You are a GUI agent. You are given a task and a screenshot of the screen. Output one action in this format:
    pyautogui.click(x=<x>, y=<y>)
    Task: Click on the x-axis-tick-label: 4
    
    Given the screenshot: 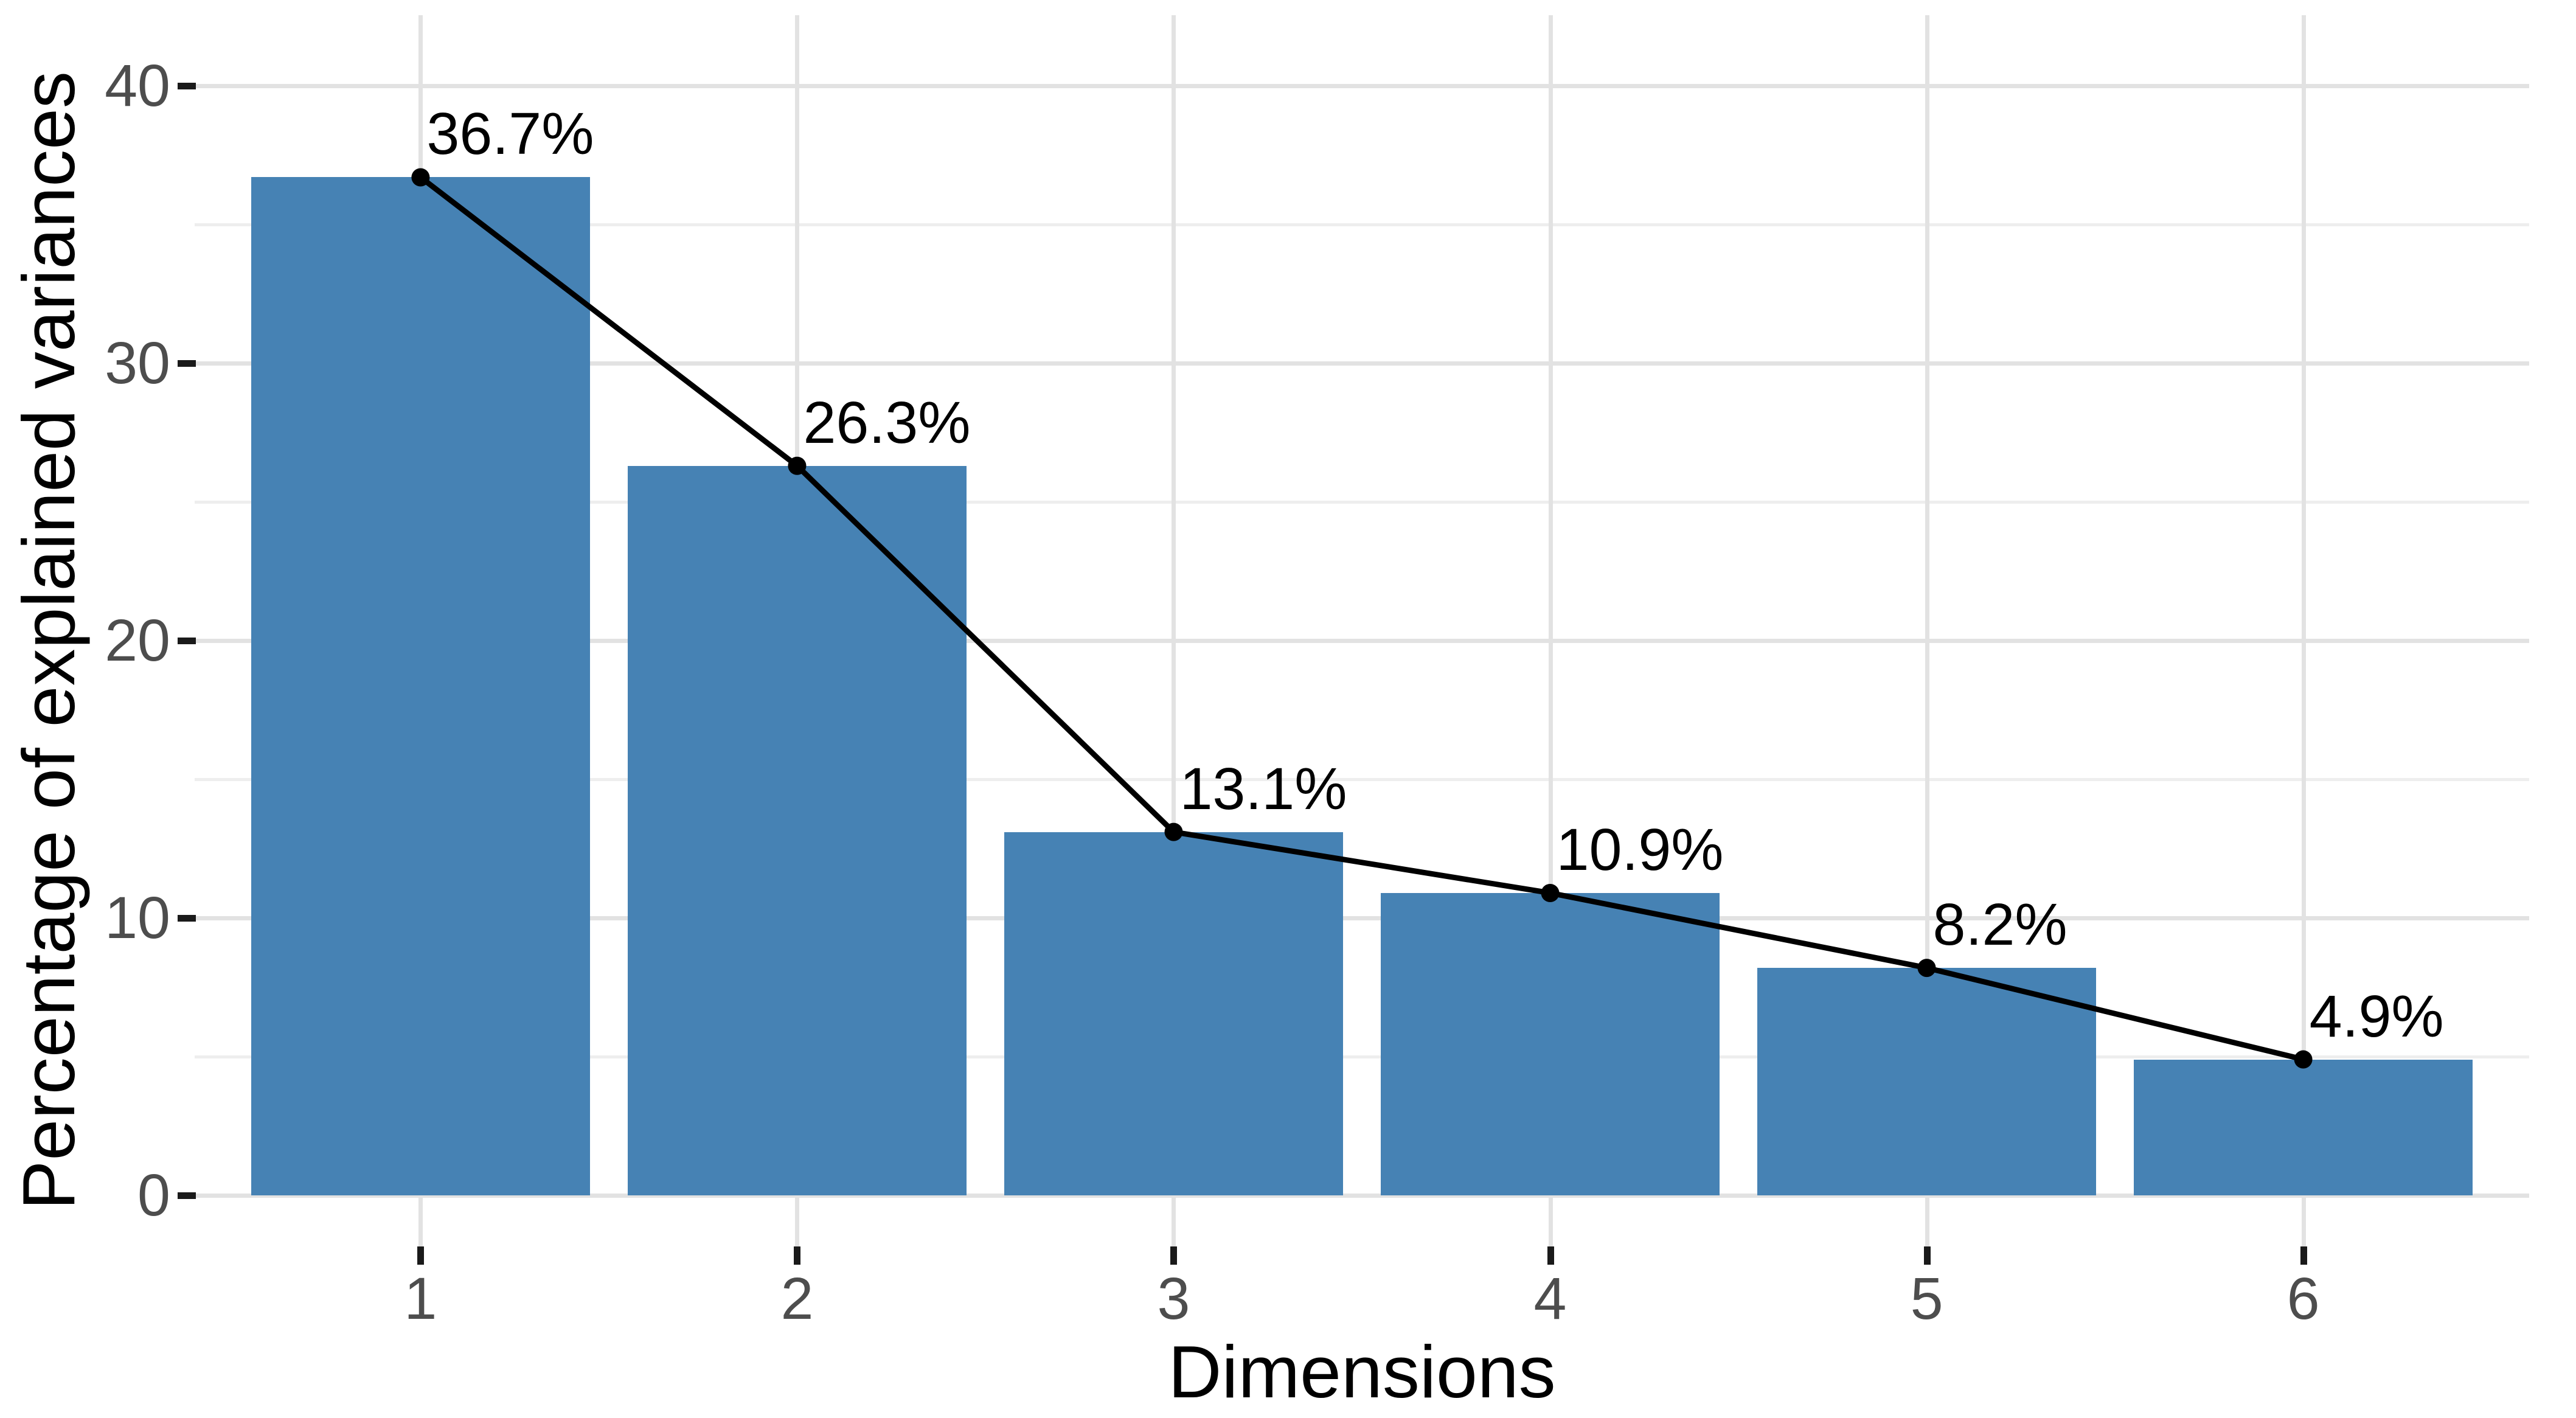 What is the action you would take?
    pyautogui.click(x=1550, y=1298)
    